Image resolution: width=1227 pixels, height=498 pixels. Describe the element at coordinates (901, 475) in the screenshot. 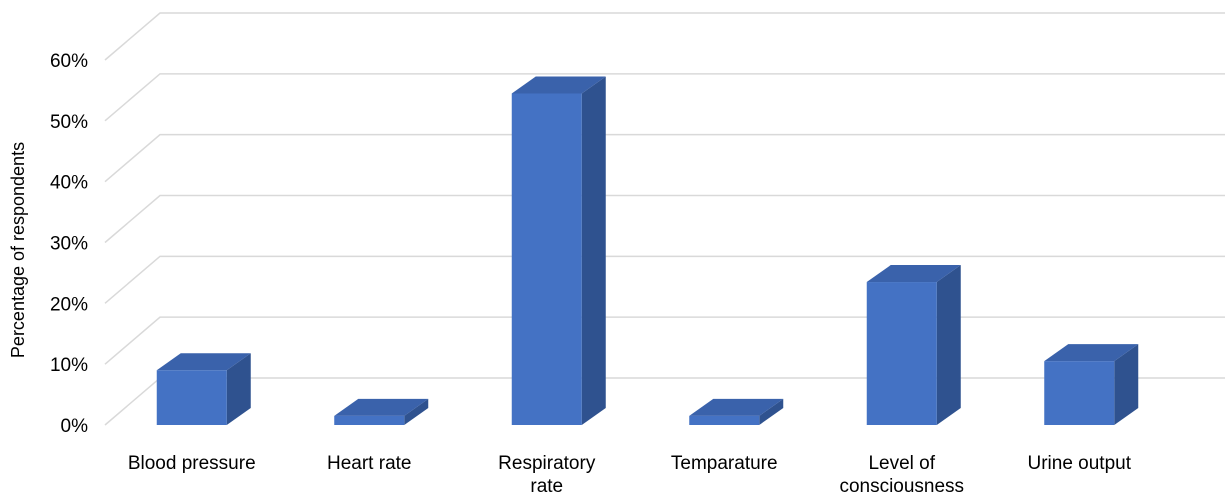

I see `x-category-label: Level of consciousness` at that location.